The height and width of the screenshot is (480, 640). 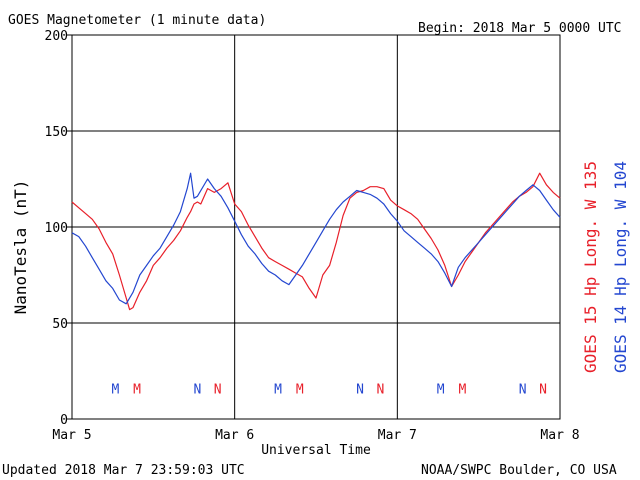 I want to click on y-tick-label: 200, so click(x=56, y=36).